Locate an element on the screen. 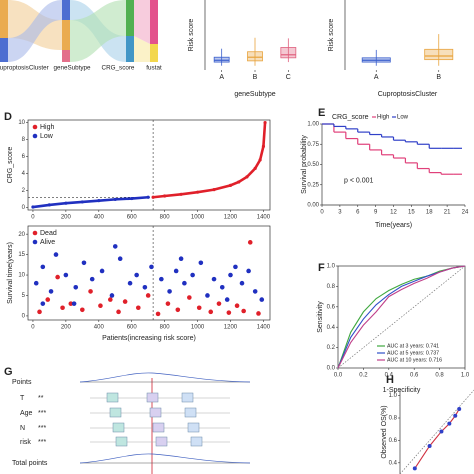  y-tick-label: 8 is located at coordinates (24, 140).